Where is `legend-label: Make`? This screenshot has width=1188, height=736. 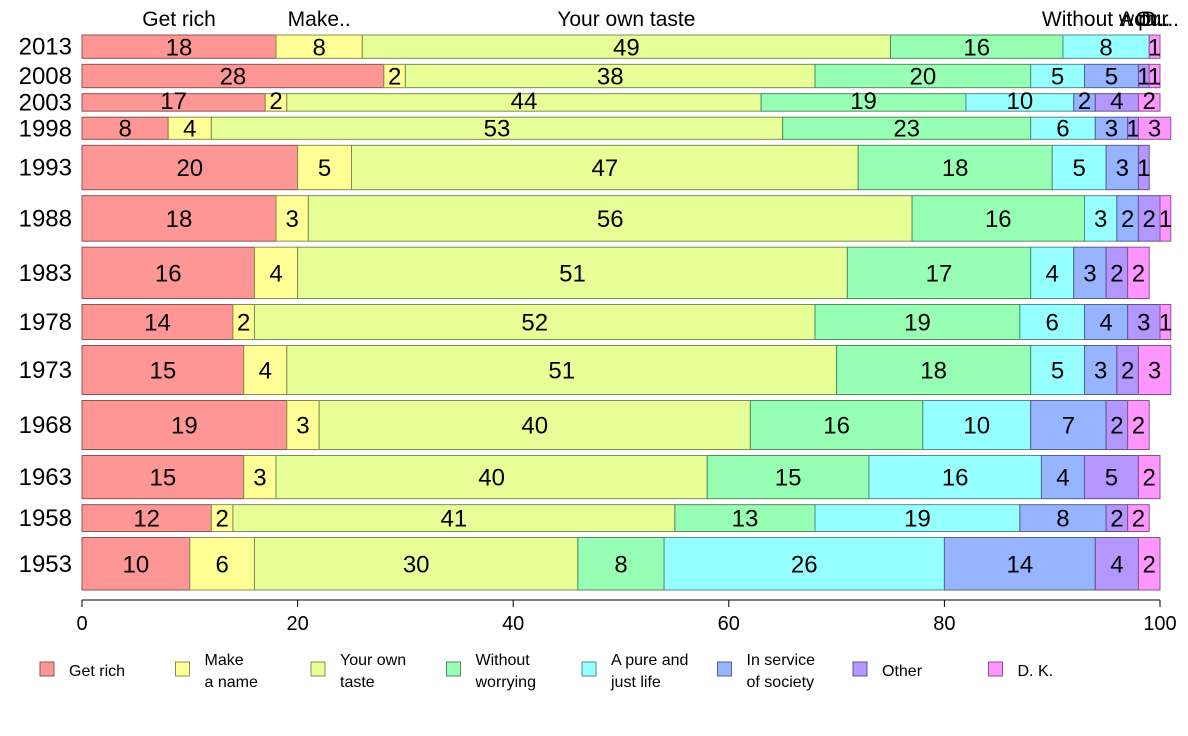 legend-label: Make is located at coordinates (224, 660).